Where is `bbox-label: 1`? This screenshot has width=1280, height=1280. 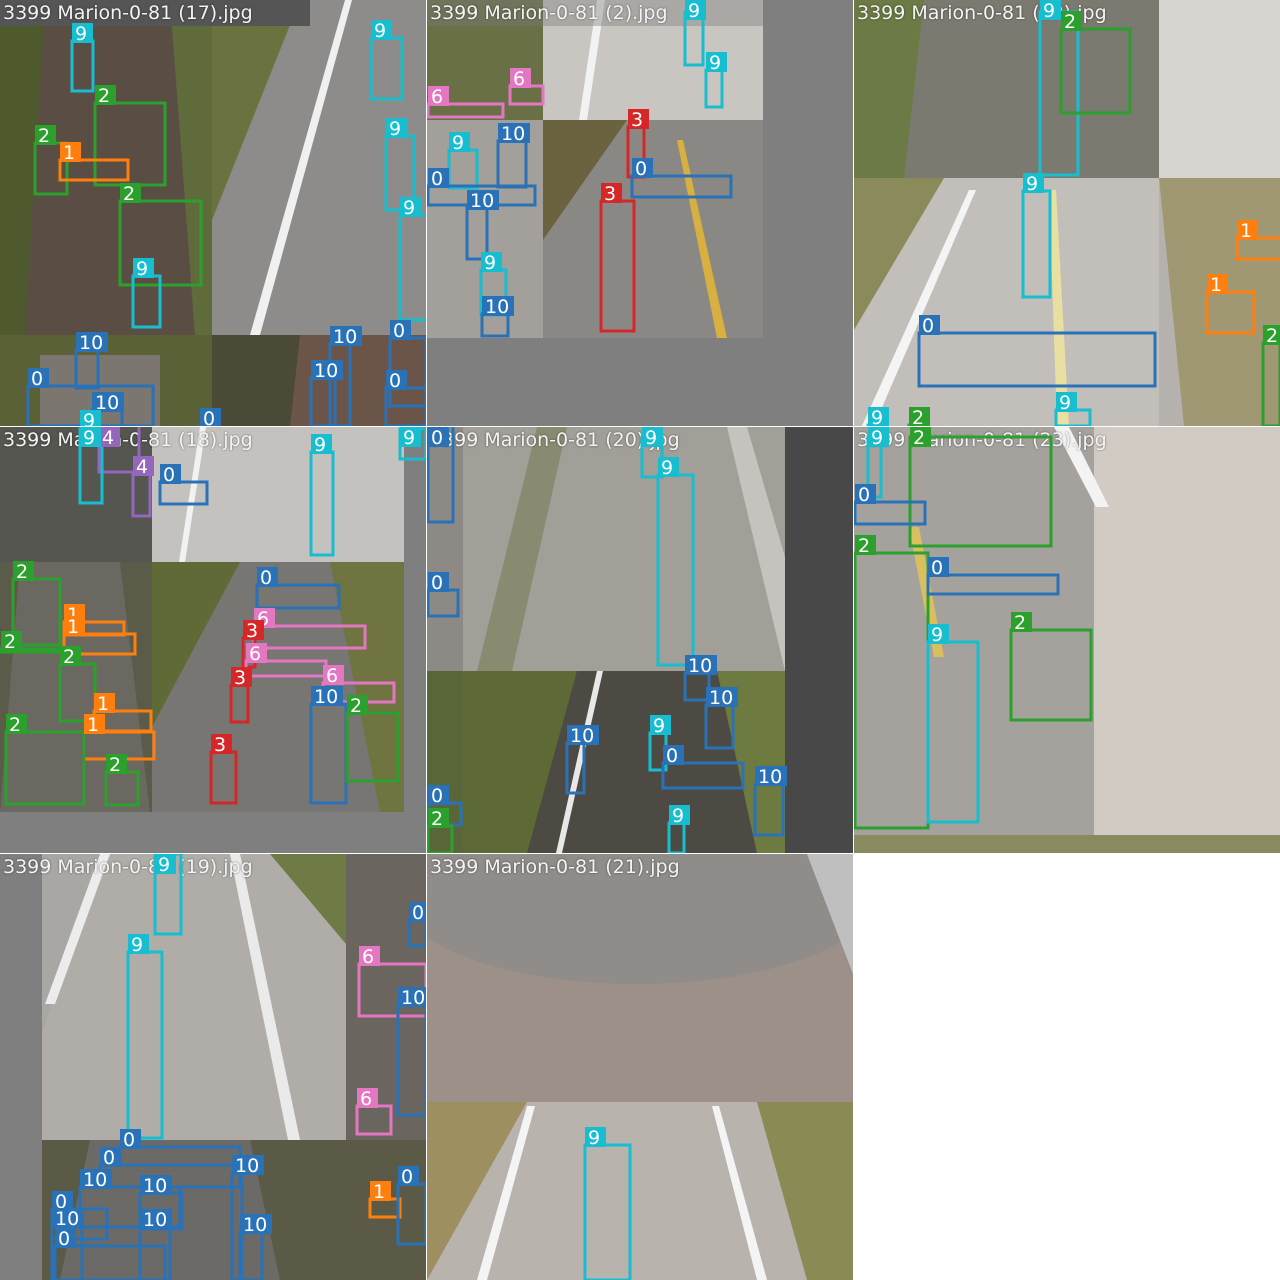
bbox-label: 1 is located at coordinates (1246, 231).